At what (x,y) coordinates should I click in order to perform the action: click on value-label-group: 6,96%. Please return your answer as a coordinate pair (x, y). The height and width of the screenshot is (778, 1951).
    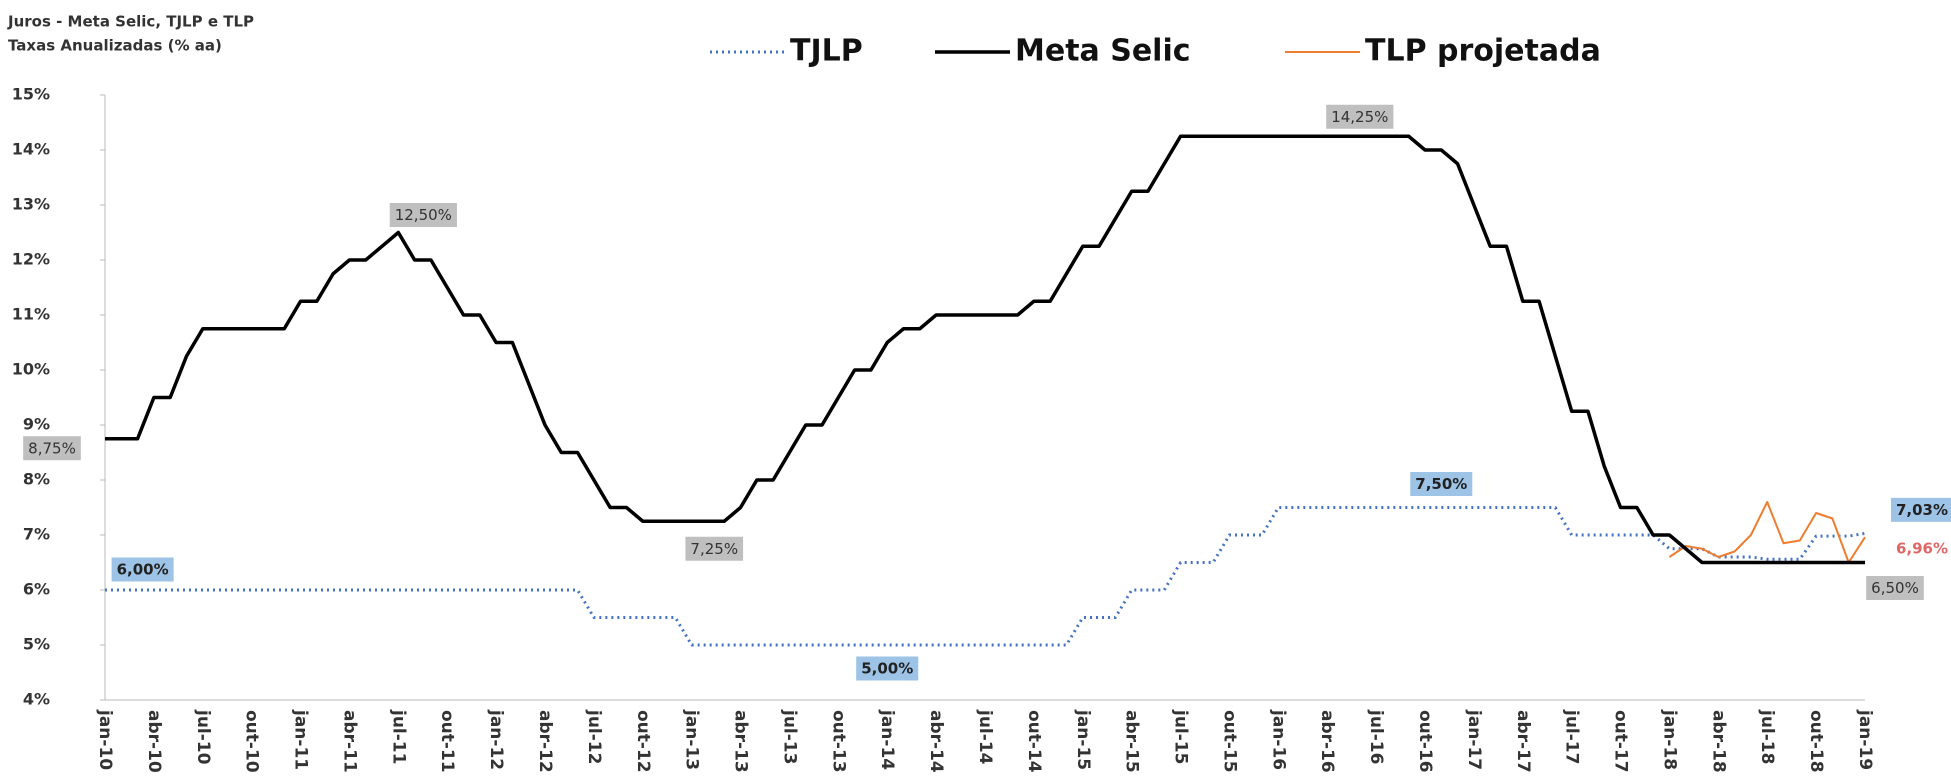
    Looking at the image, I should click on (1922, 549).